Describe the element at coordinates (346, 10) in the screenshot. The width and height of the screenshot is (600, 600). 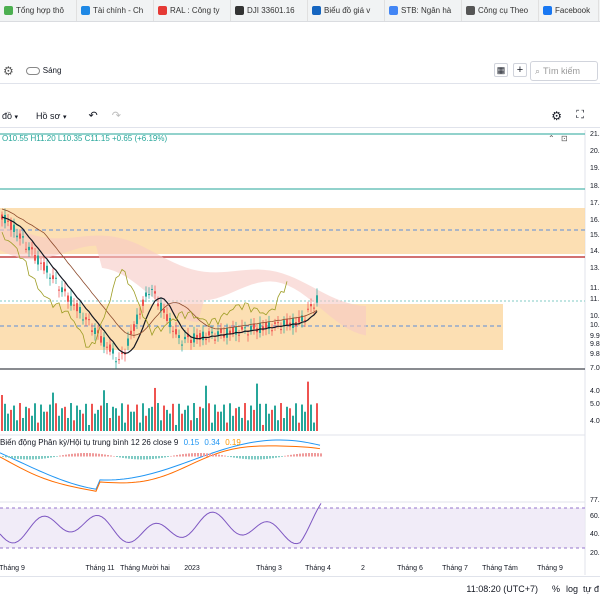
I see `bookmark-item: Biểu đồ giá v` at that location.